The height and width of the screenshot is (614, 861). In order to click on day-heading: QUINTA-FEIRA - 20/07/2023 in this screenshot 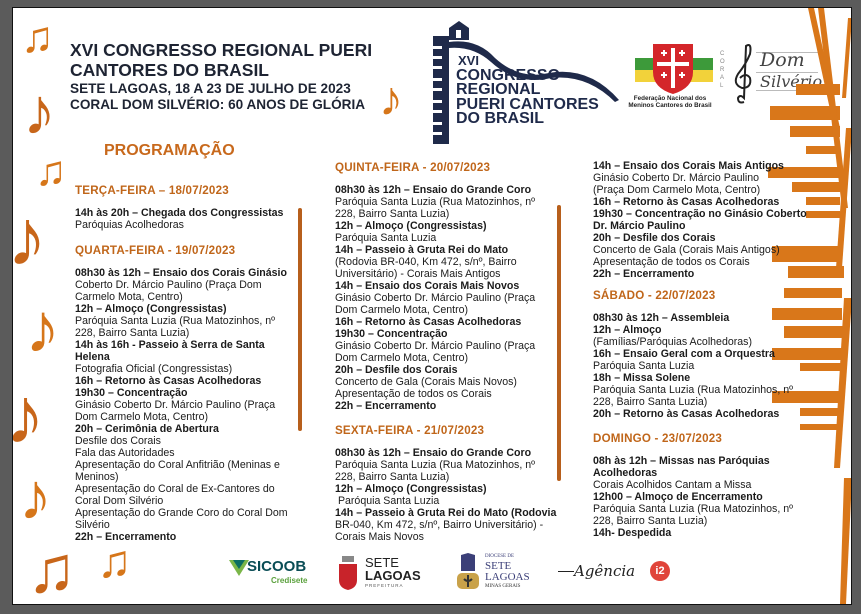, I will do `click(413, 167)`.